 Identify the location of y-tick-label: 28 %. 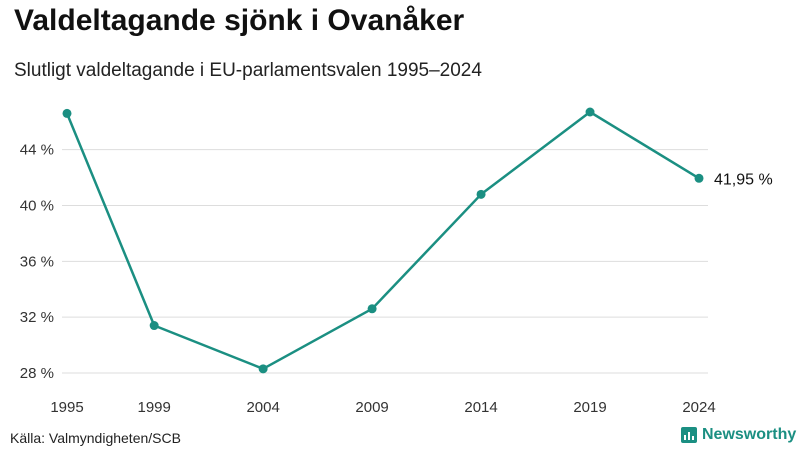
(37, 373).